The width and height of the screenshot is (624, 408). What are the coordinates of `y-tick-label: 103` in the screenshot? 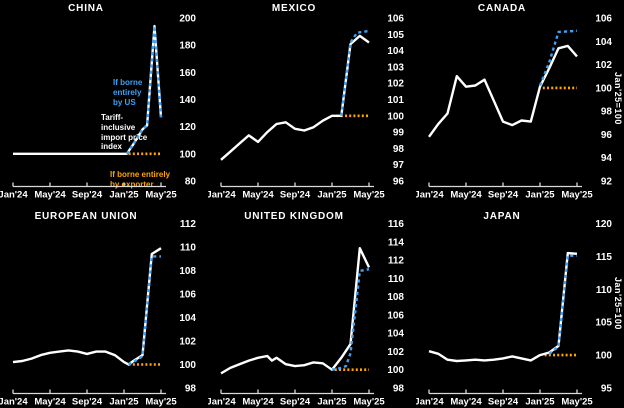 It's located at (395, 67).